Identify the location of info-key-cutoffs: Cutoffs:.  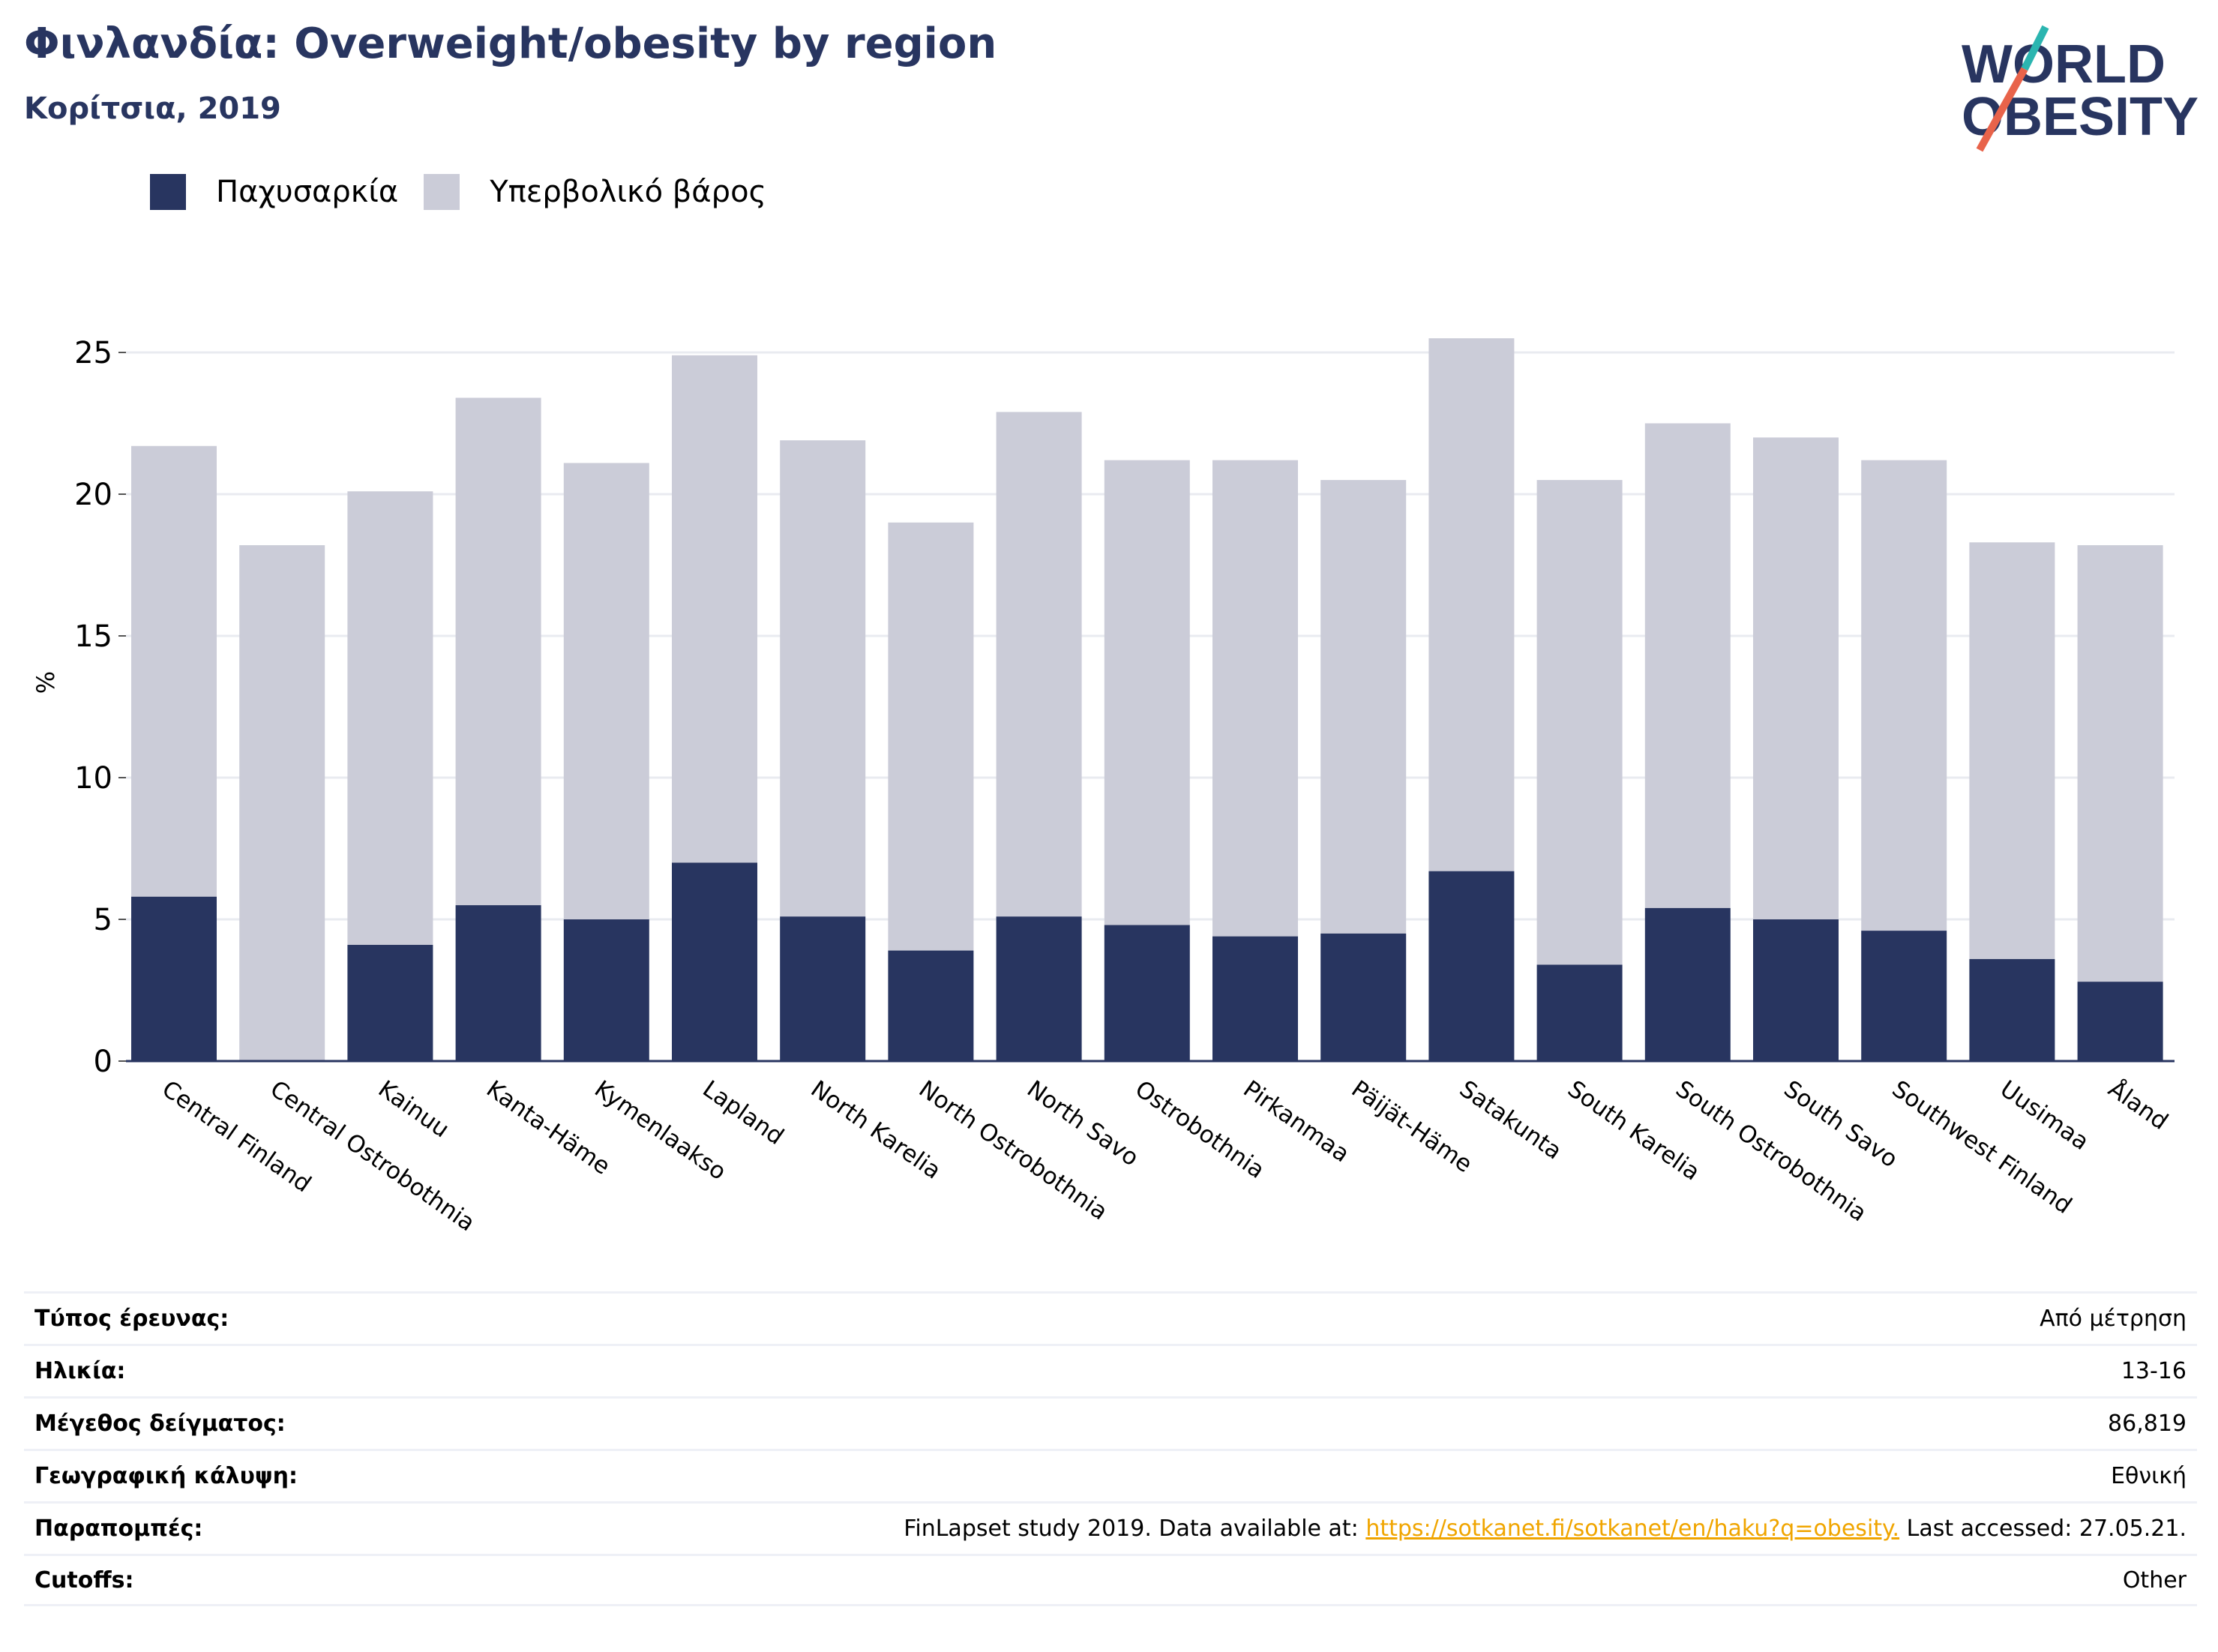
(84, 1580).